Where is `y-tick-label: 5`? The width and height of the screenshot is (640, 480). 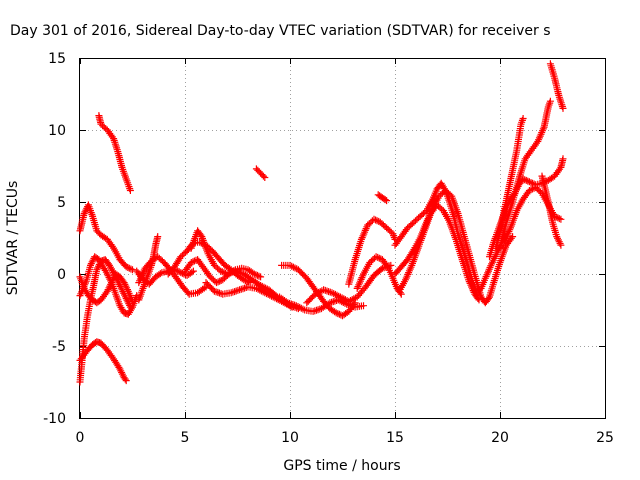
y-tick-label: 5 is located at coordinates (61, 203).